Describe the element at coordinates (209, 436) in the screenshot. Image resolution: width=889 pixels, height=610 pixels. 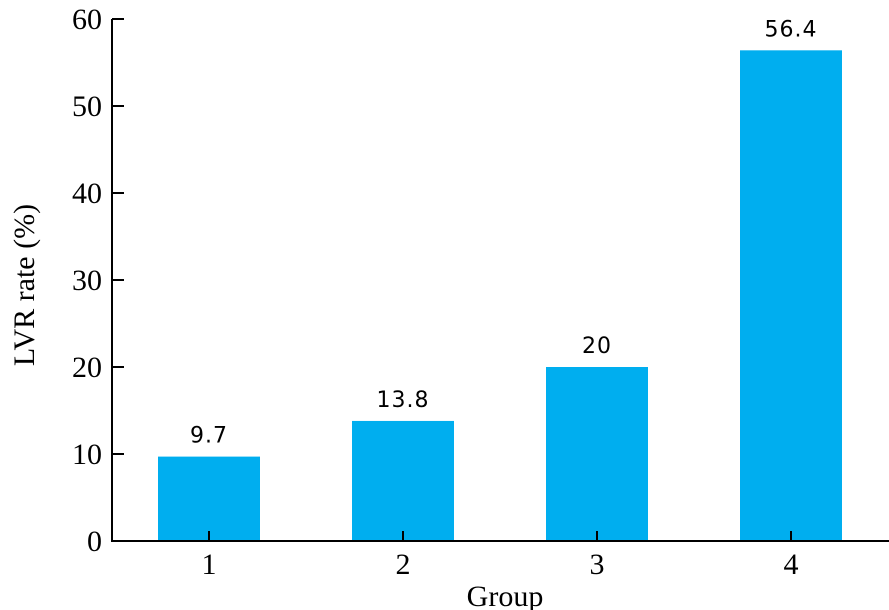
I see `data-label-group-1: 9.7` at that location.